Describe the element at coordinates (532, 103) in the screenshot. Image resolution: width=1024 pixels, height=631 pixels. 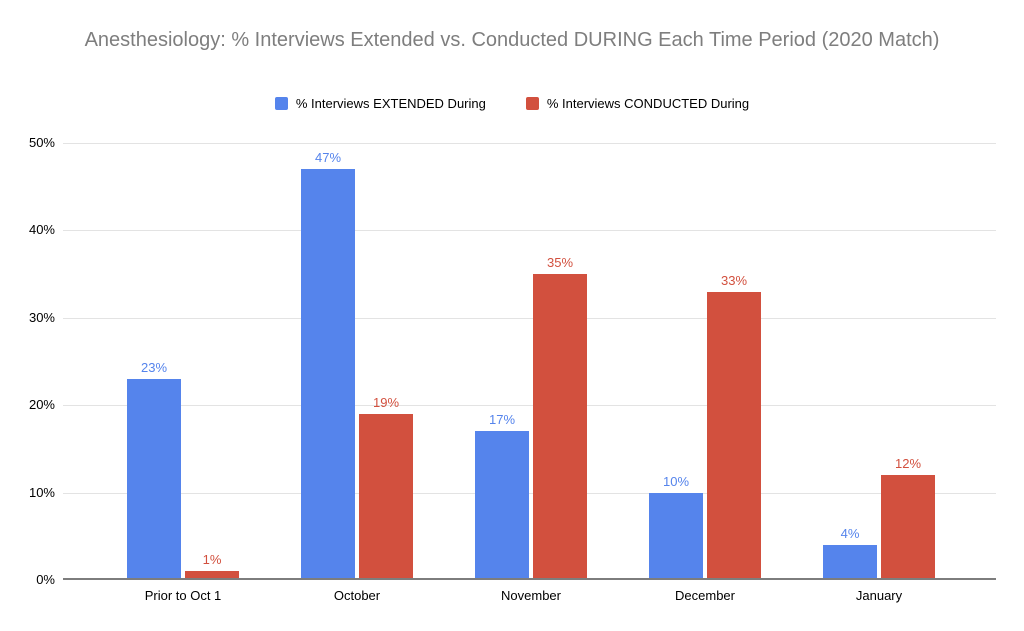
I see `legend-swatch-conducted-icon` at that location.